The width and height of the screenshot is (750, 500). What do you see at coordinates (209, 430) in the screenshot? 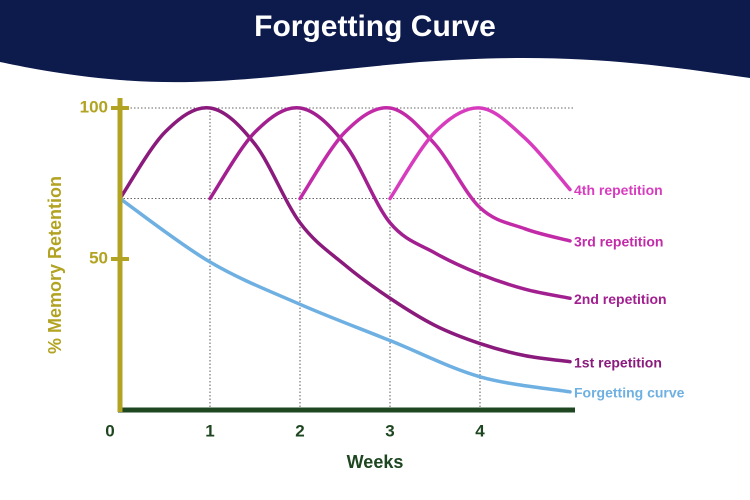
I see `x-tick-label: 1` at bounding box center [209, 430].